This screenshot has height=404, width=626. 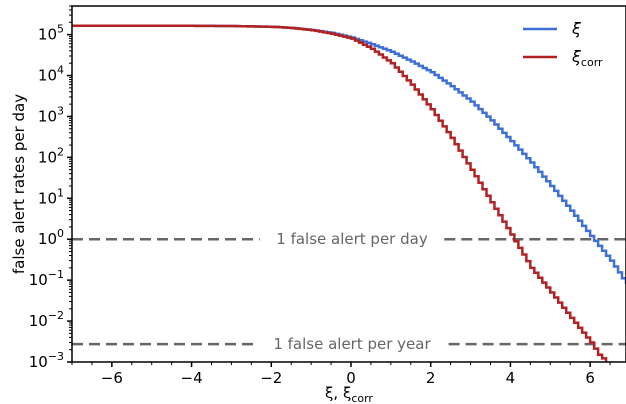 I want to click on y-tick-label-3: 10⁰, so click(x=51, y=237).